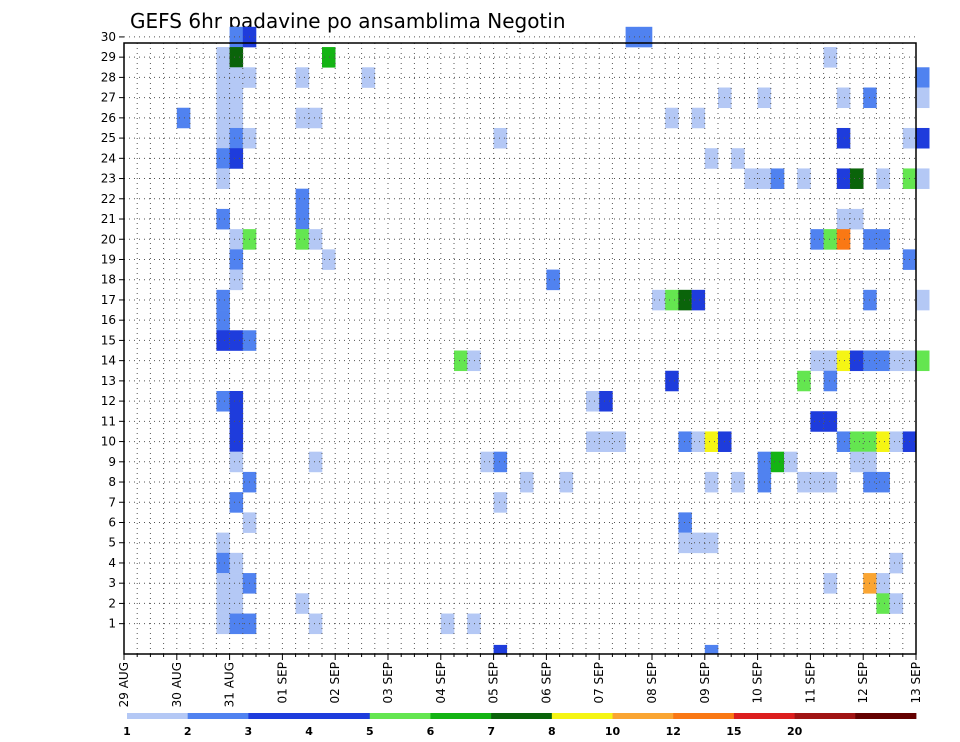  Describe the element at coordinates (282, 683) in the screenshot. I see `x-tick-label: 01 SEP` at that location.